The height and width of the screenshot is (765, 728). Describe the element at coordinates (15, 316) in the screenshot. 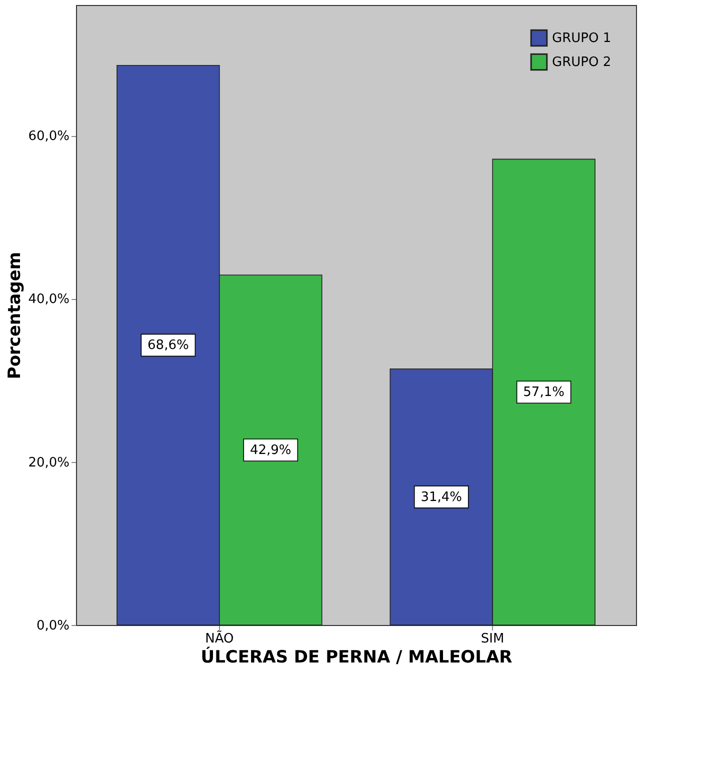

I see `y-axis-title: Porcentagem` at that location.